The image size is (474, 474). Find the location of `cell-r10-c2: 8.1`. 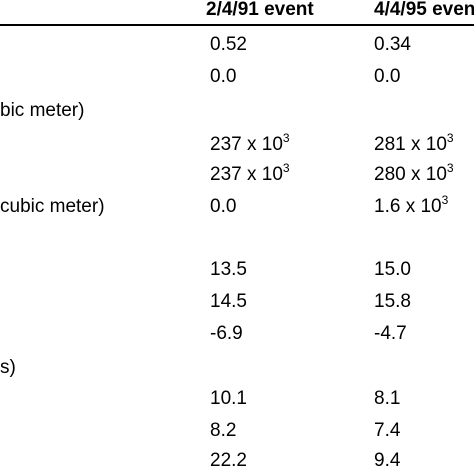

cell-r10-c2: 8.1 is located at coordinates (387, 398).